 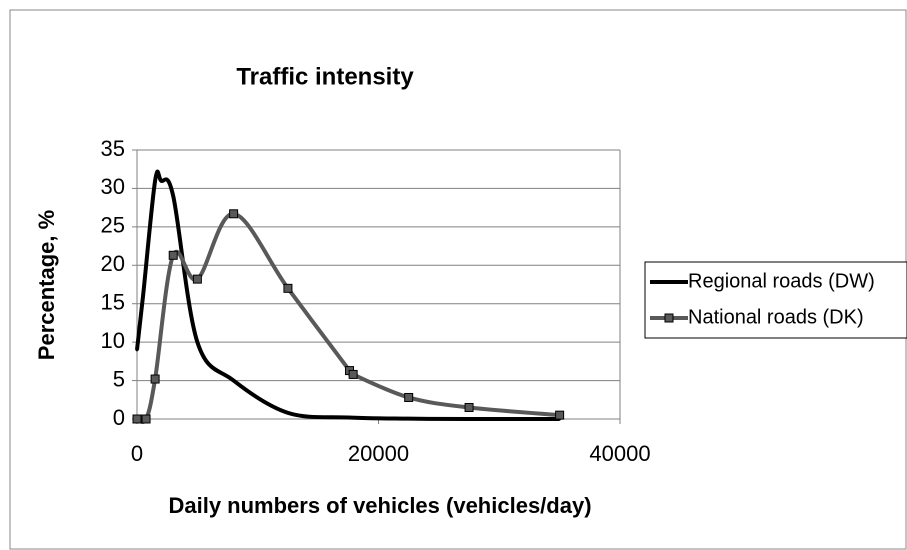 I want to click on legend-marker, so click(x=669, y=318).